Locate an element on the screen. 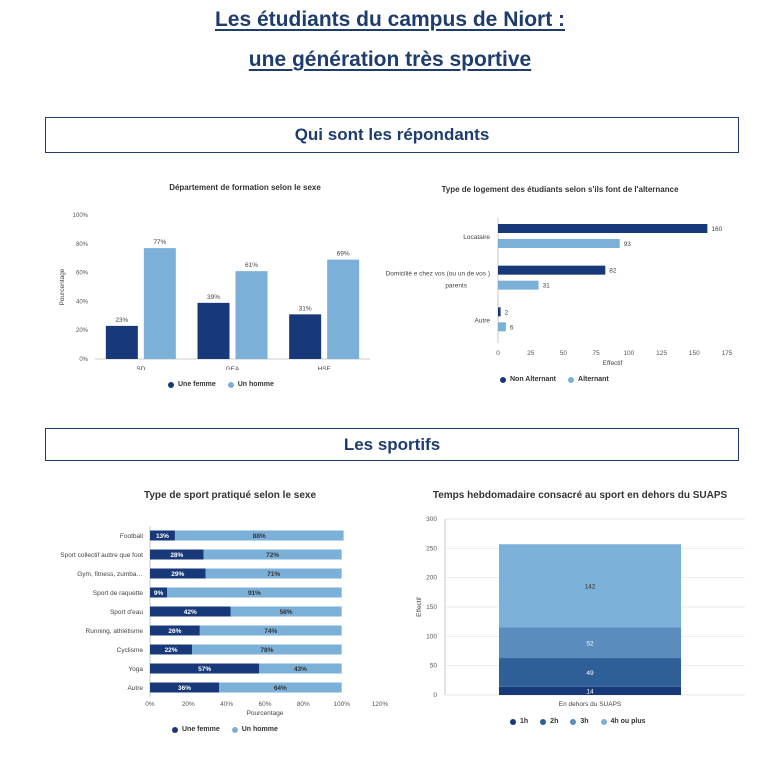  bar-cyclisme-un-homme is located at coordinates (267, 649).